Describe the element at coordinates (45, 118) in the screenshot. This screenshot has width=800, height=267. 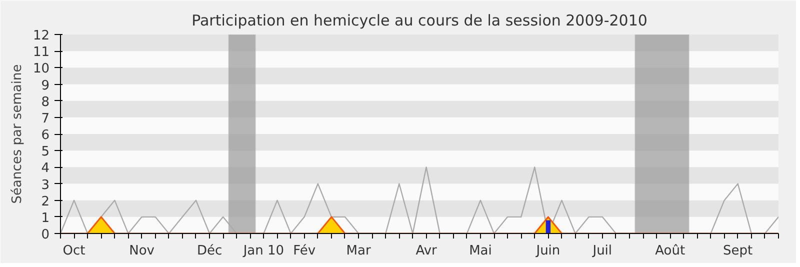
I see `y-tick-label: 7` at that location.